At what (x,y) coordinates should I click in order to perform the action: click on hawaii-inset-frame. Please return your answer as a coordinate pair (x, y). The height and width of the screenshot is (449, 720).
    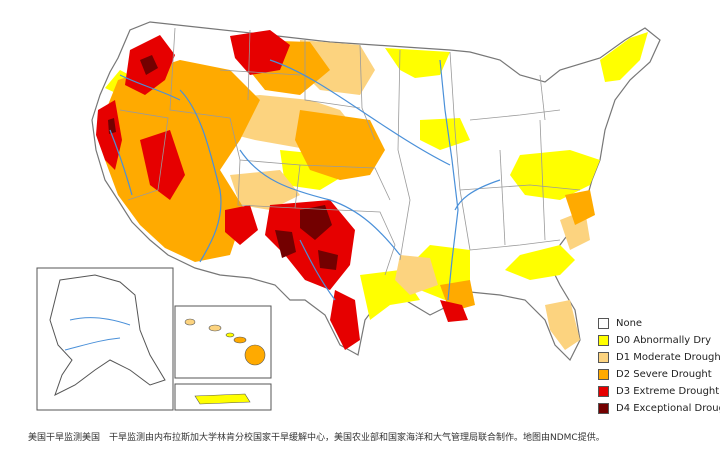
    Looking at the image, I should click on (223, 342).